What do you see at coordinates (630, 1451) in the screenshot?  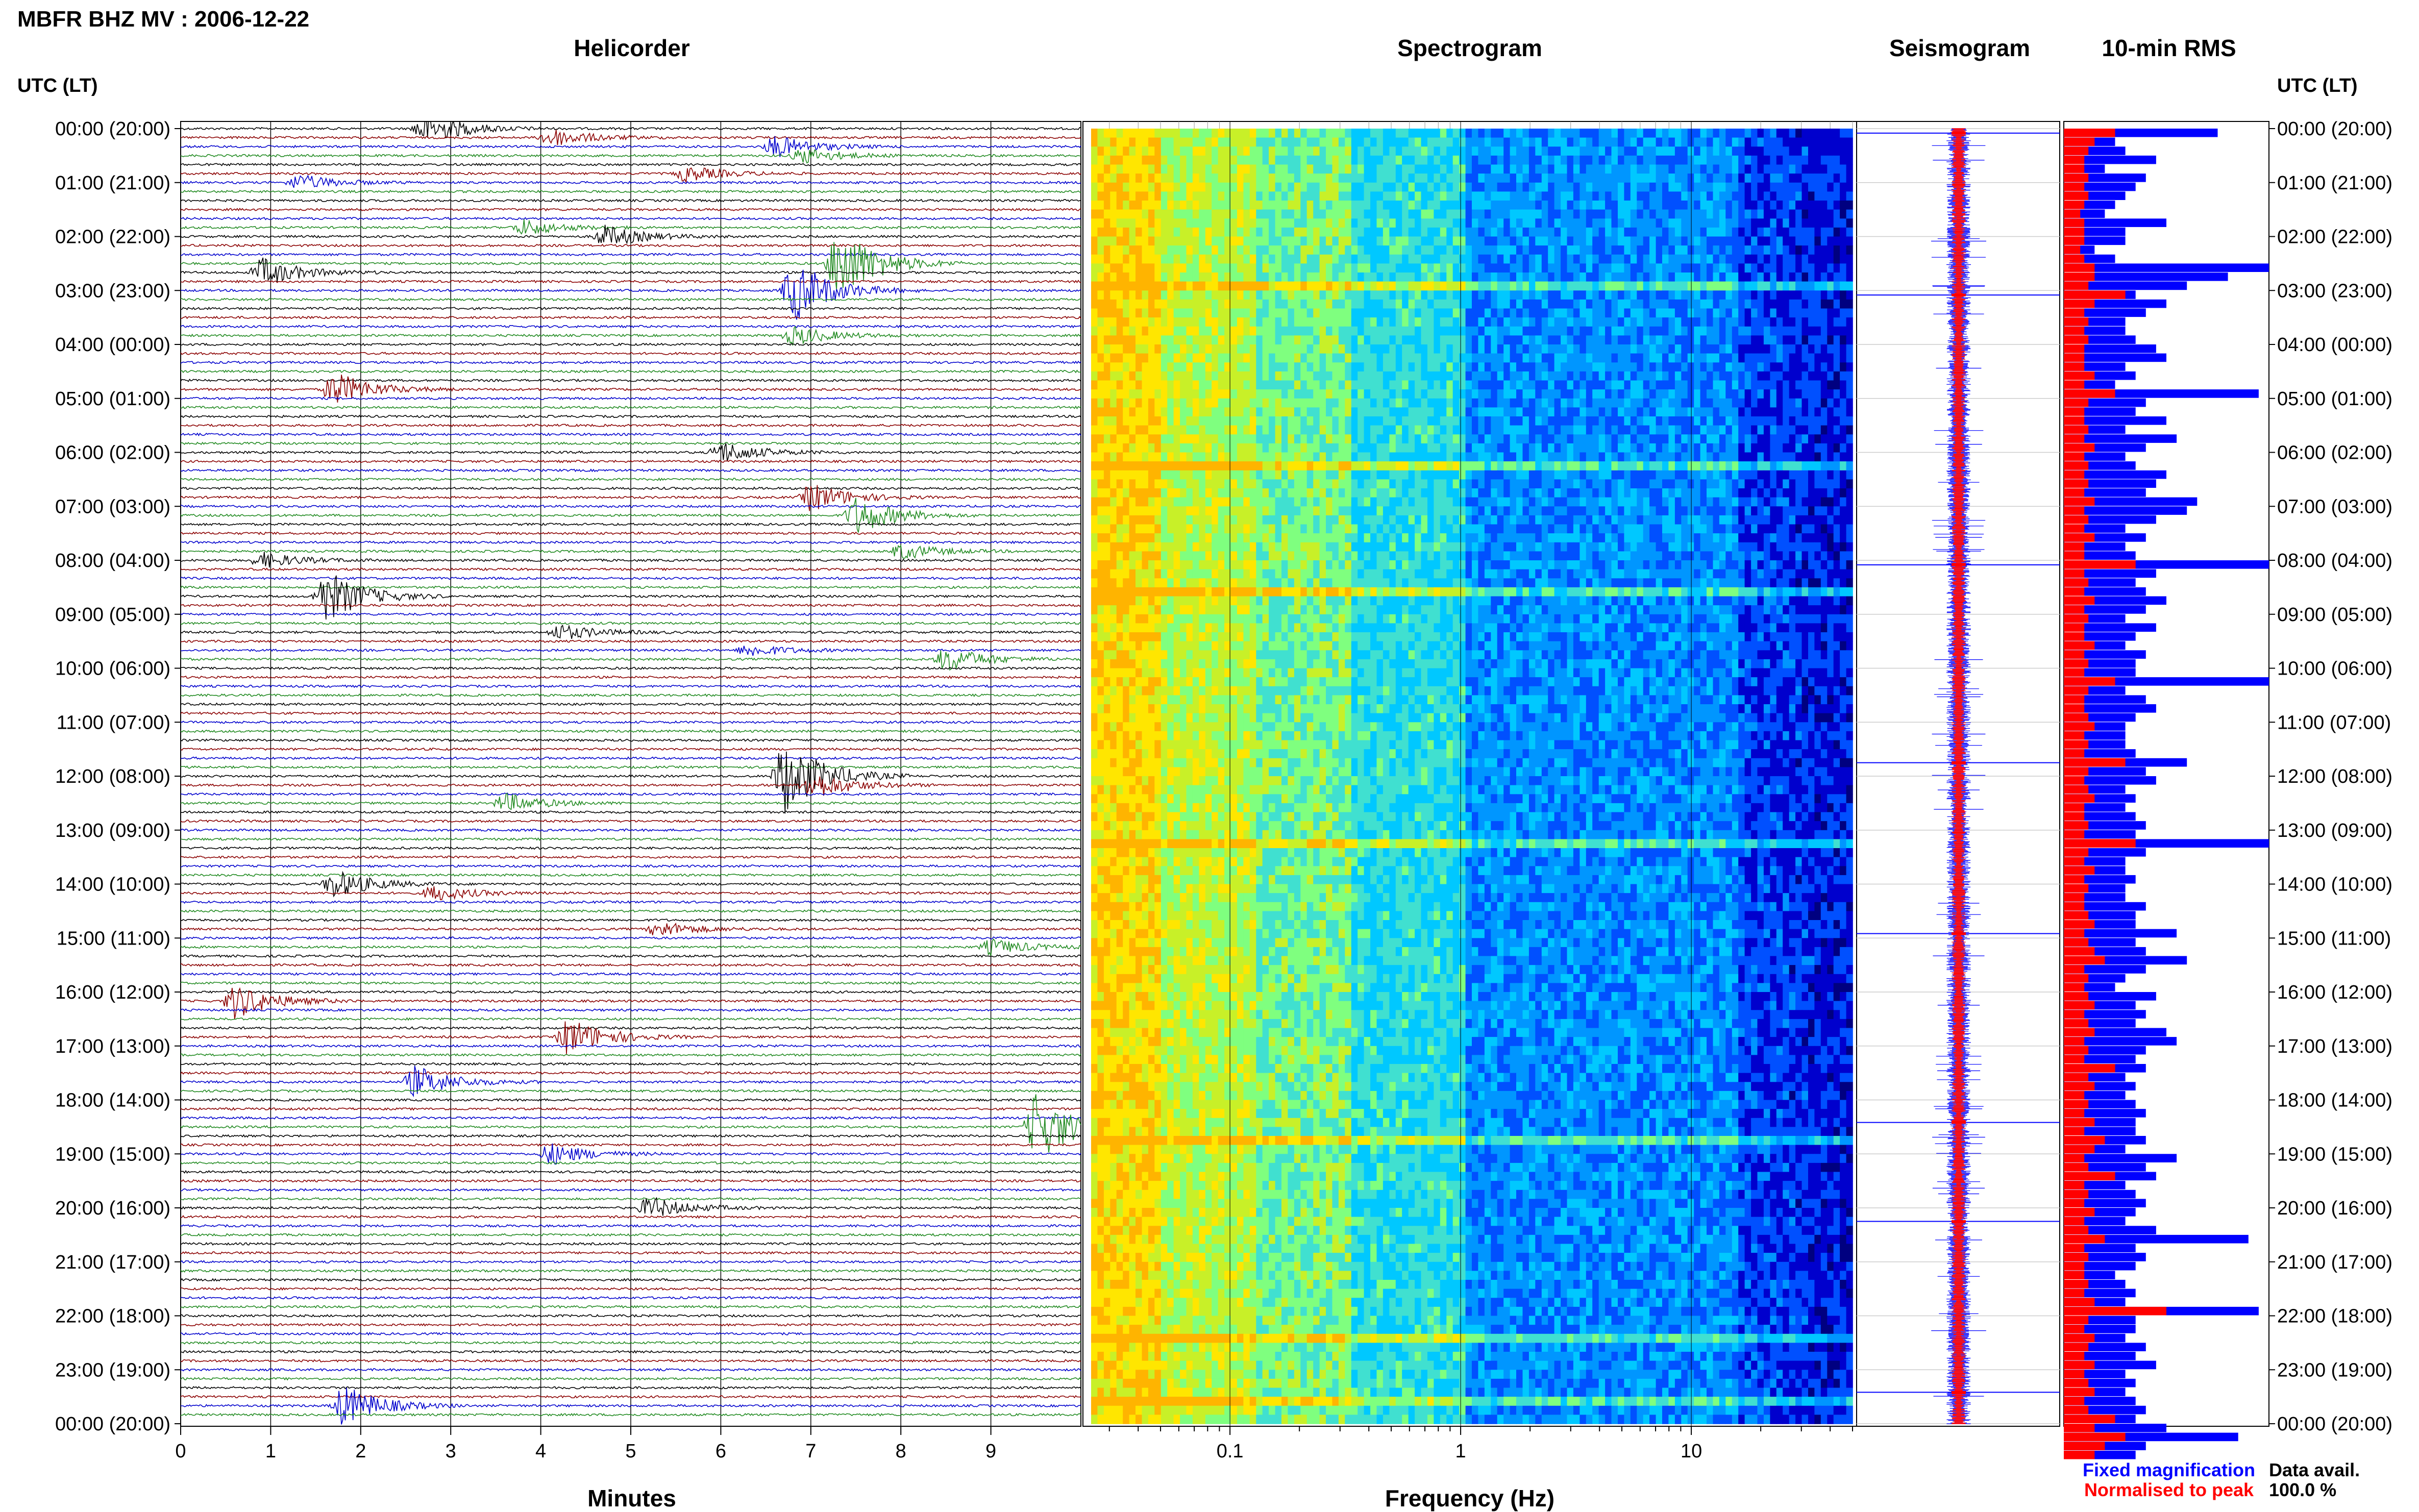 I see `minute-tick-label: 5` at bounding box center [630, 1451].